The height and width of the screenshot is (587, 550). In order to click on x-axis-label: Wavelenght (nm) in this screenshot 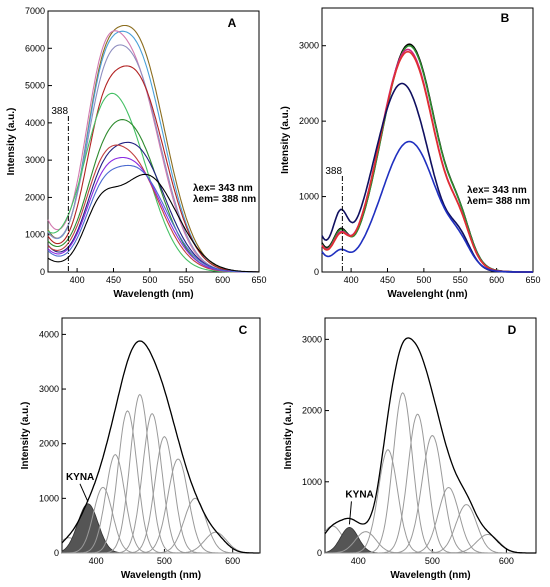, I will do `click(427, 294)`.